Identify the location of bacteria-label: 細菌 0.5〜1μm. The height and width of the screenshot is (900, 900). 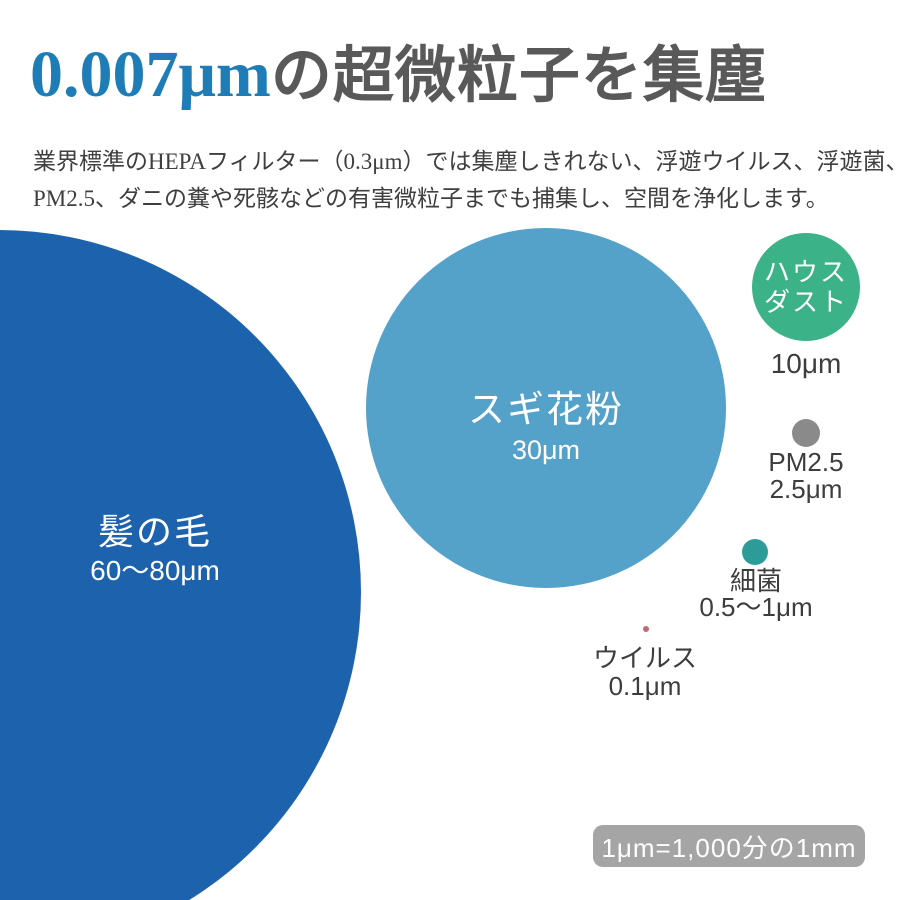
(756, 594).